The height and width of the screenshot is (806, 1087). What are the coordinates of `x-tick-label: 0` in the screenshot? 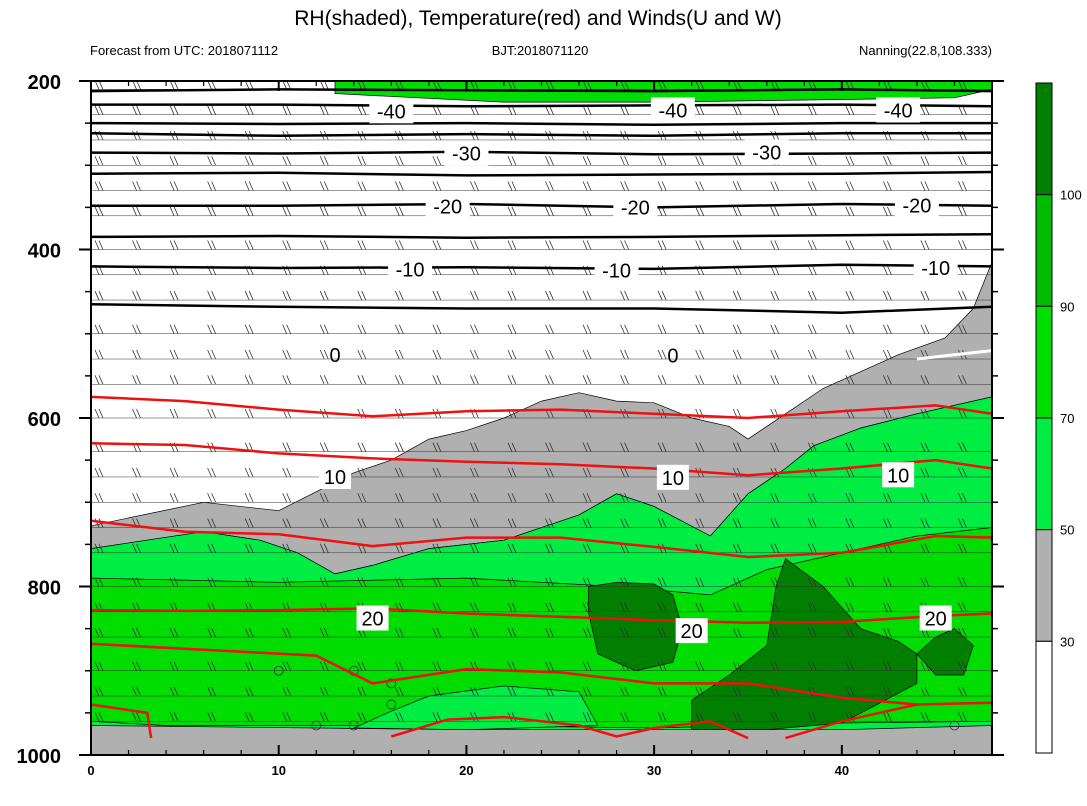 It's located at (90, 770).